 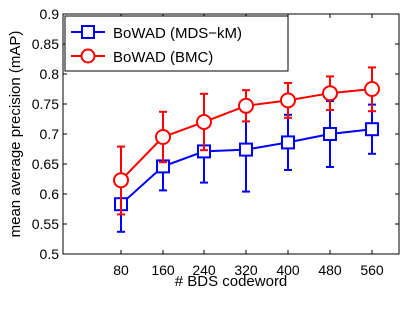 I want to click on legend: BoWAD (MDS−kM) BoWAD (BMC), so click(x=176, y=43).